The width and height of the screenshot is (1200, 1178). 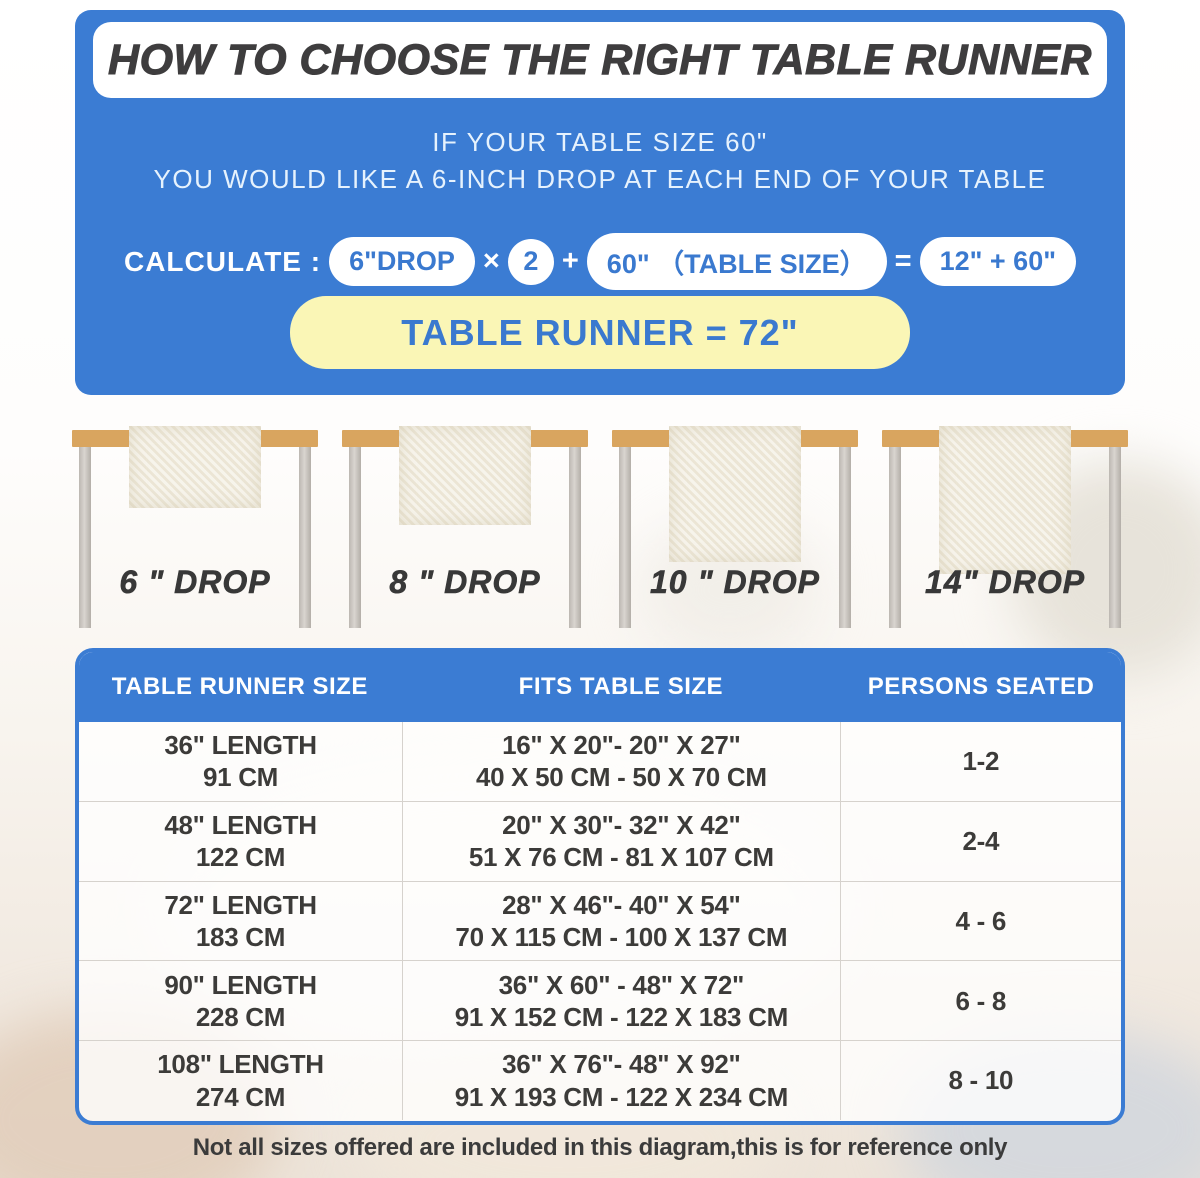 What do you see at coordinates (621, 984) in the screenshot?
I see `fits-size-inches: 36" X 60" - 48" X 72"` at bounding box center [621, 984].